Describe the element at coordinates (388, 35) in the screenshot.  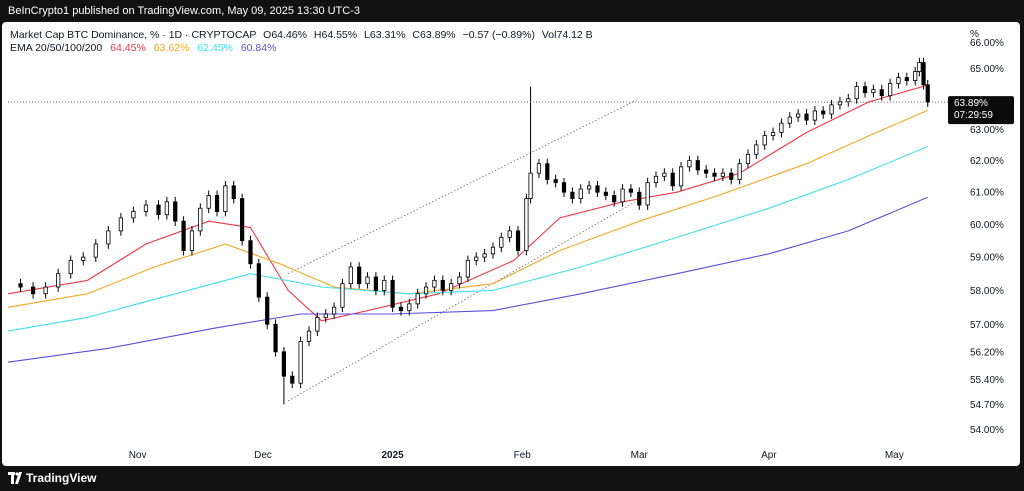
I see `legend-low: 63.31%` at that location.